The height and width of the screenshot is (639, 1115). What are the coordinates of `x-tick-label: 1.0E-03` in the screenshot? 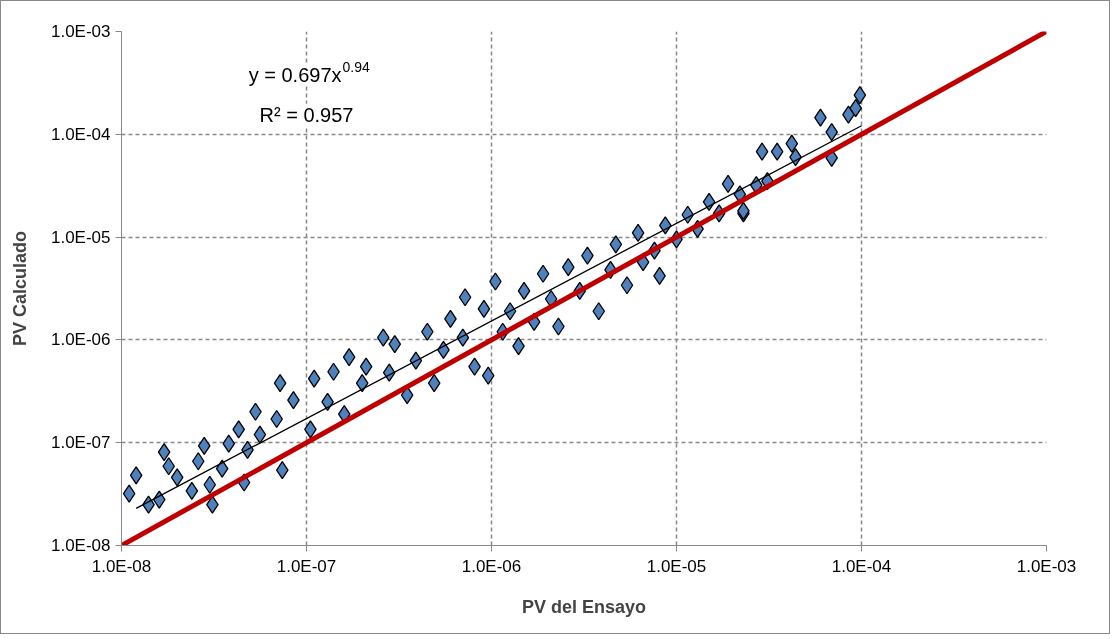 It's located at (1046, 566).